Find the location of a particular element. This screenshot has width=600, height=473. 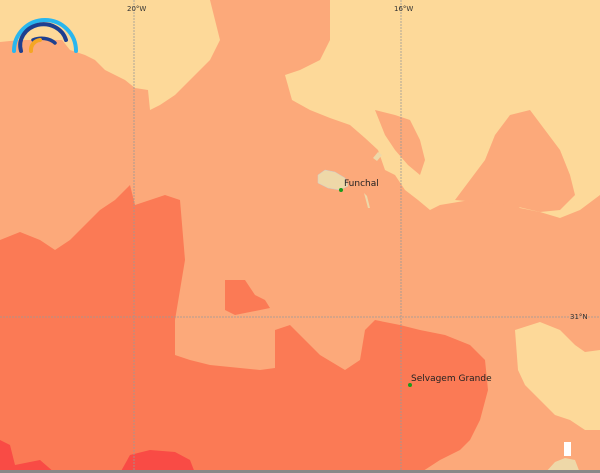

very-high-zone-west is located at coordinates (27, 456).